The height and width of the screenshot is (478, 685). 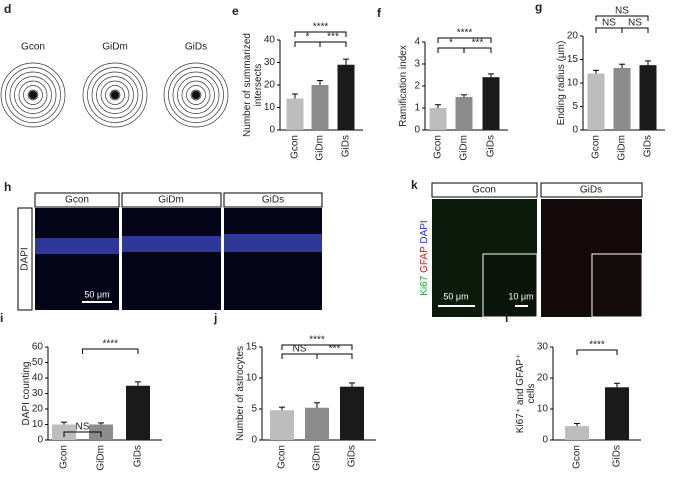 What do you see at coordinates (7, 187) in the screenshot?
I see `panel-letter: h` at bounding box center [7, 187].